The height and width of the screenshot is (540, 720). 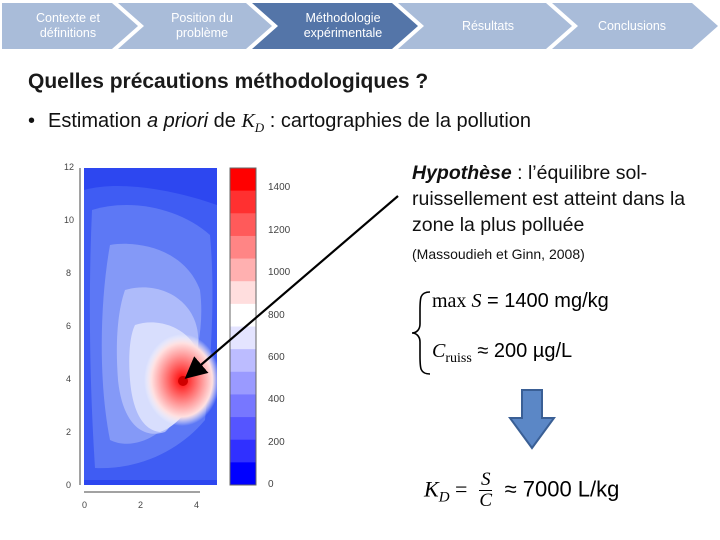 What do you see at coordinates (69, 167) in the screenshot?
I see `y-tick-12: 12` at bounding box center [69, 167].